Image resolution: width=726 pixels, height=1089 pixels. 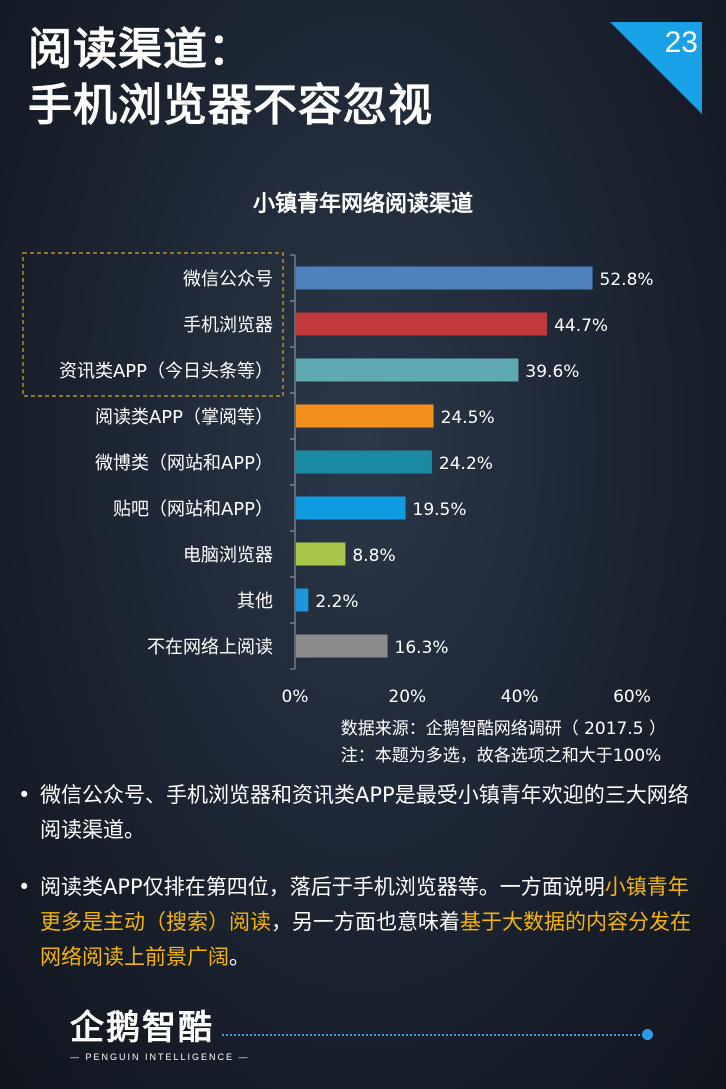 What do you see at coordinates (365, 922) in the screenshot?
I see `bullet-text: ，另一方面也意味着` at bounding box center [365, 922].